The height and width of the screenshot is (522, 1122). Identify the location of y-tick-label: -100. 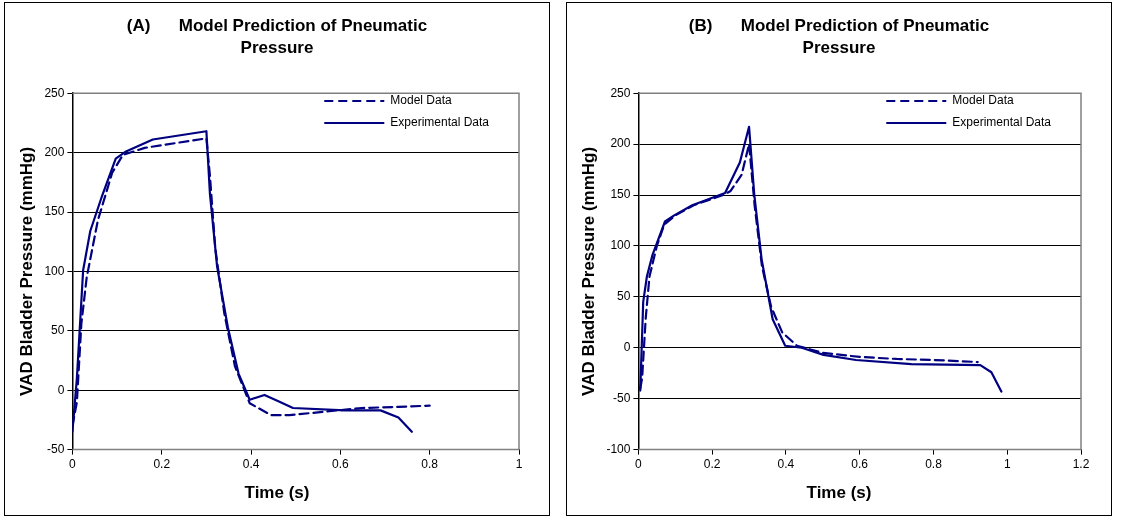
(618, 448).